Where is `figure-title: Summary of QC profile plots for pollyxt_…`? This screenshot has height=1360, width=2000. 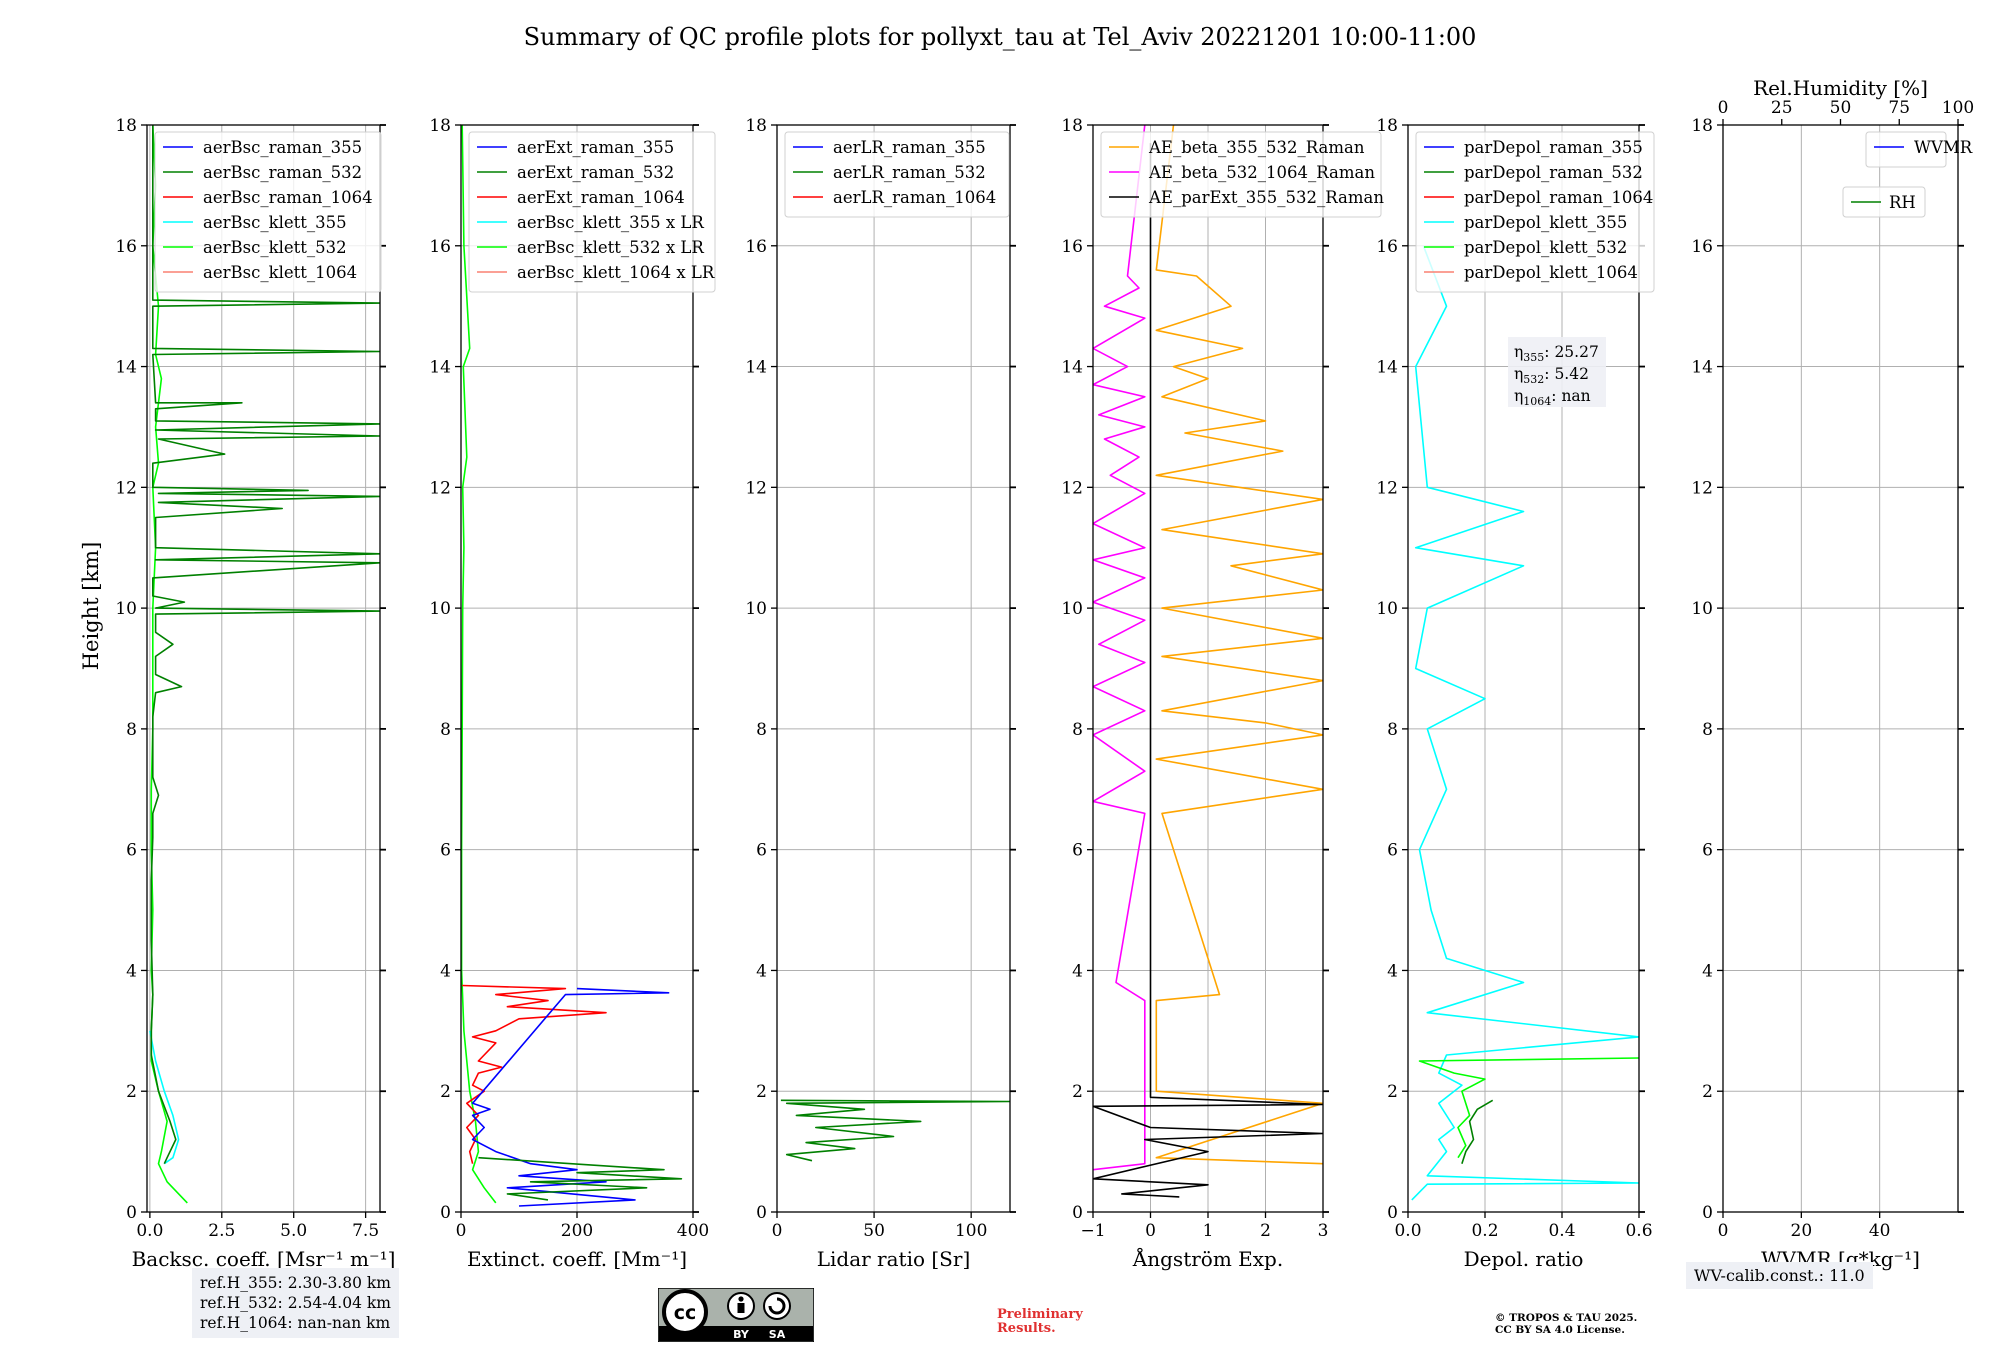 figure-title: Summary of QC profile plots for pollyxt_… is located at coordinates (1000, 37).